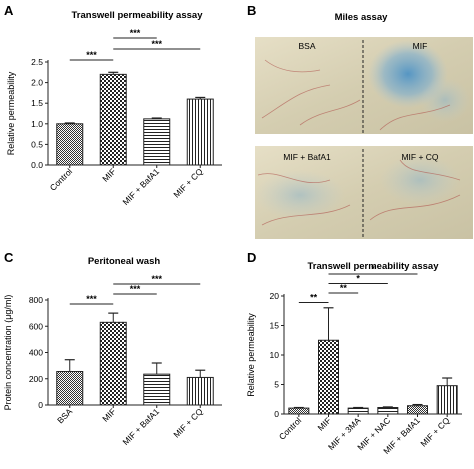 The width and height of the screenshot is (474, 469). Describe the element at coordinates (36, 300) in the screenshot. I see `y-tick-label: 800` at that location.